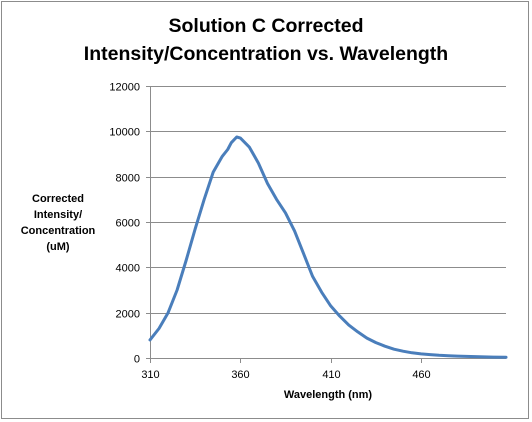 Image resolution: width=532 pixels, height=422 pixels. Describe the element at coordinates (266, 54) in the screenshot. I see `chart-title-line-2: Intensity/Concentration vs. Wavelength` at that location.